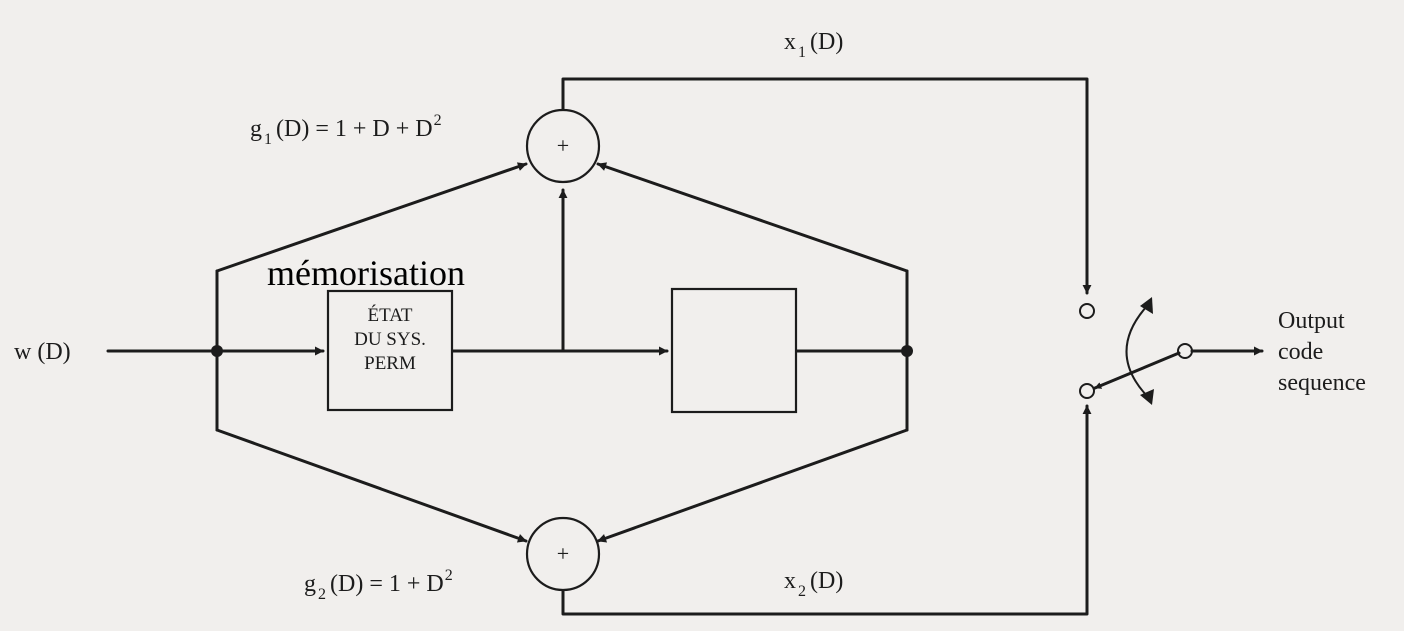  I want to click on switch-arm, so click(1137, 370).